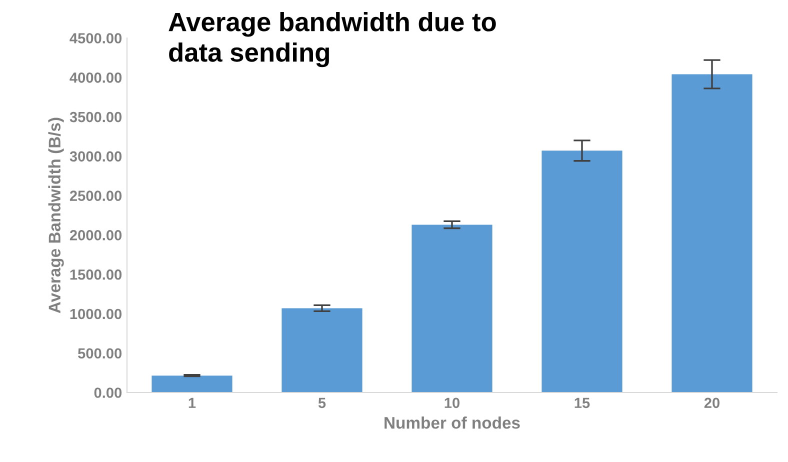 Image resolution: width=788 pixels, height=462 pixels. Describe the element at coordinates (96, 235) in the screenshot. I see `y-tick-label: 2000.00` at that location.